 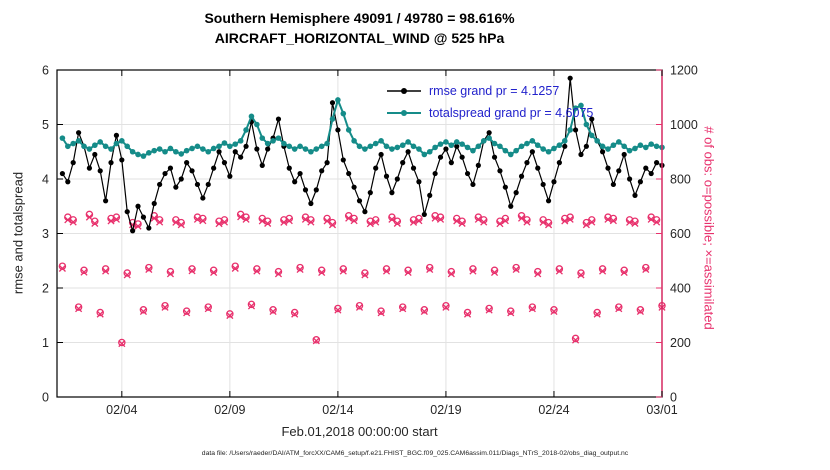 What do you see at coordinates (684, 71) in the screenshot?
I see `right-tick-label: 1200` at bounding box center [684, 71].